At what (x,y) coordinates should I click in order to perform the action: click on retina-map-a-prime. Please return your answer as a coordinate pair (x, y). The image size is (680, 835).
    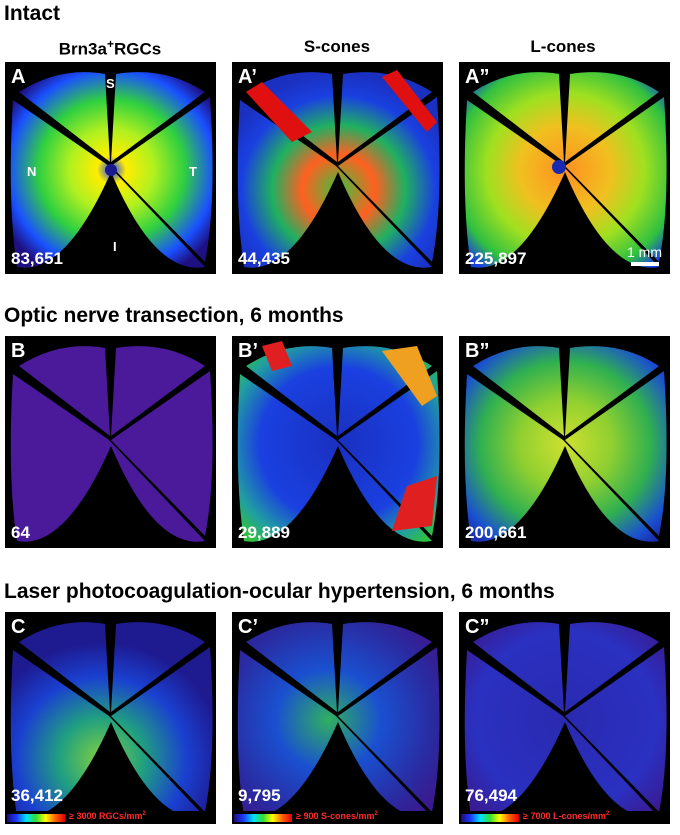
    Looking at the image, I should click on (338, 169).